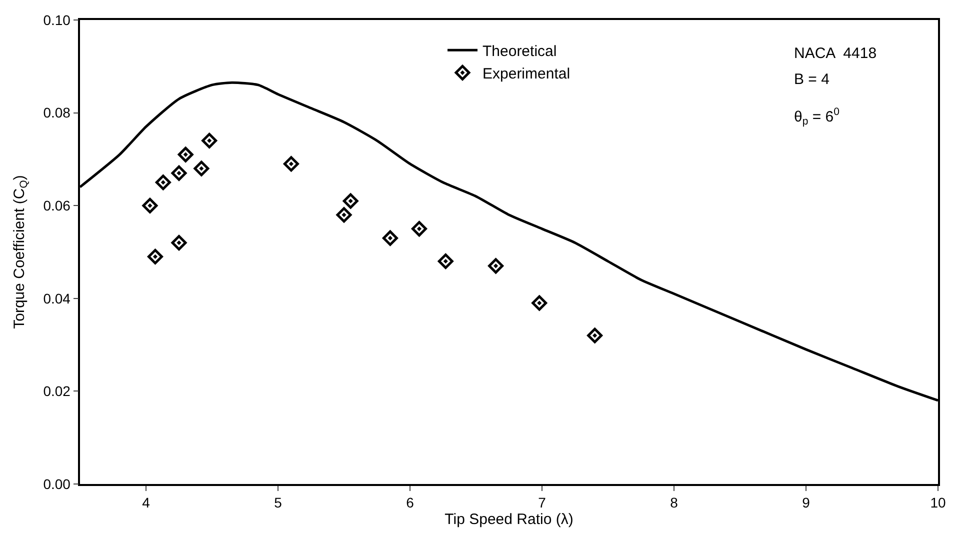 The image size is (958, 537). I want to click on x-tick-label: 5, so click(278, 502).